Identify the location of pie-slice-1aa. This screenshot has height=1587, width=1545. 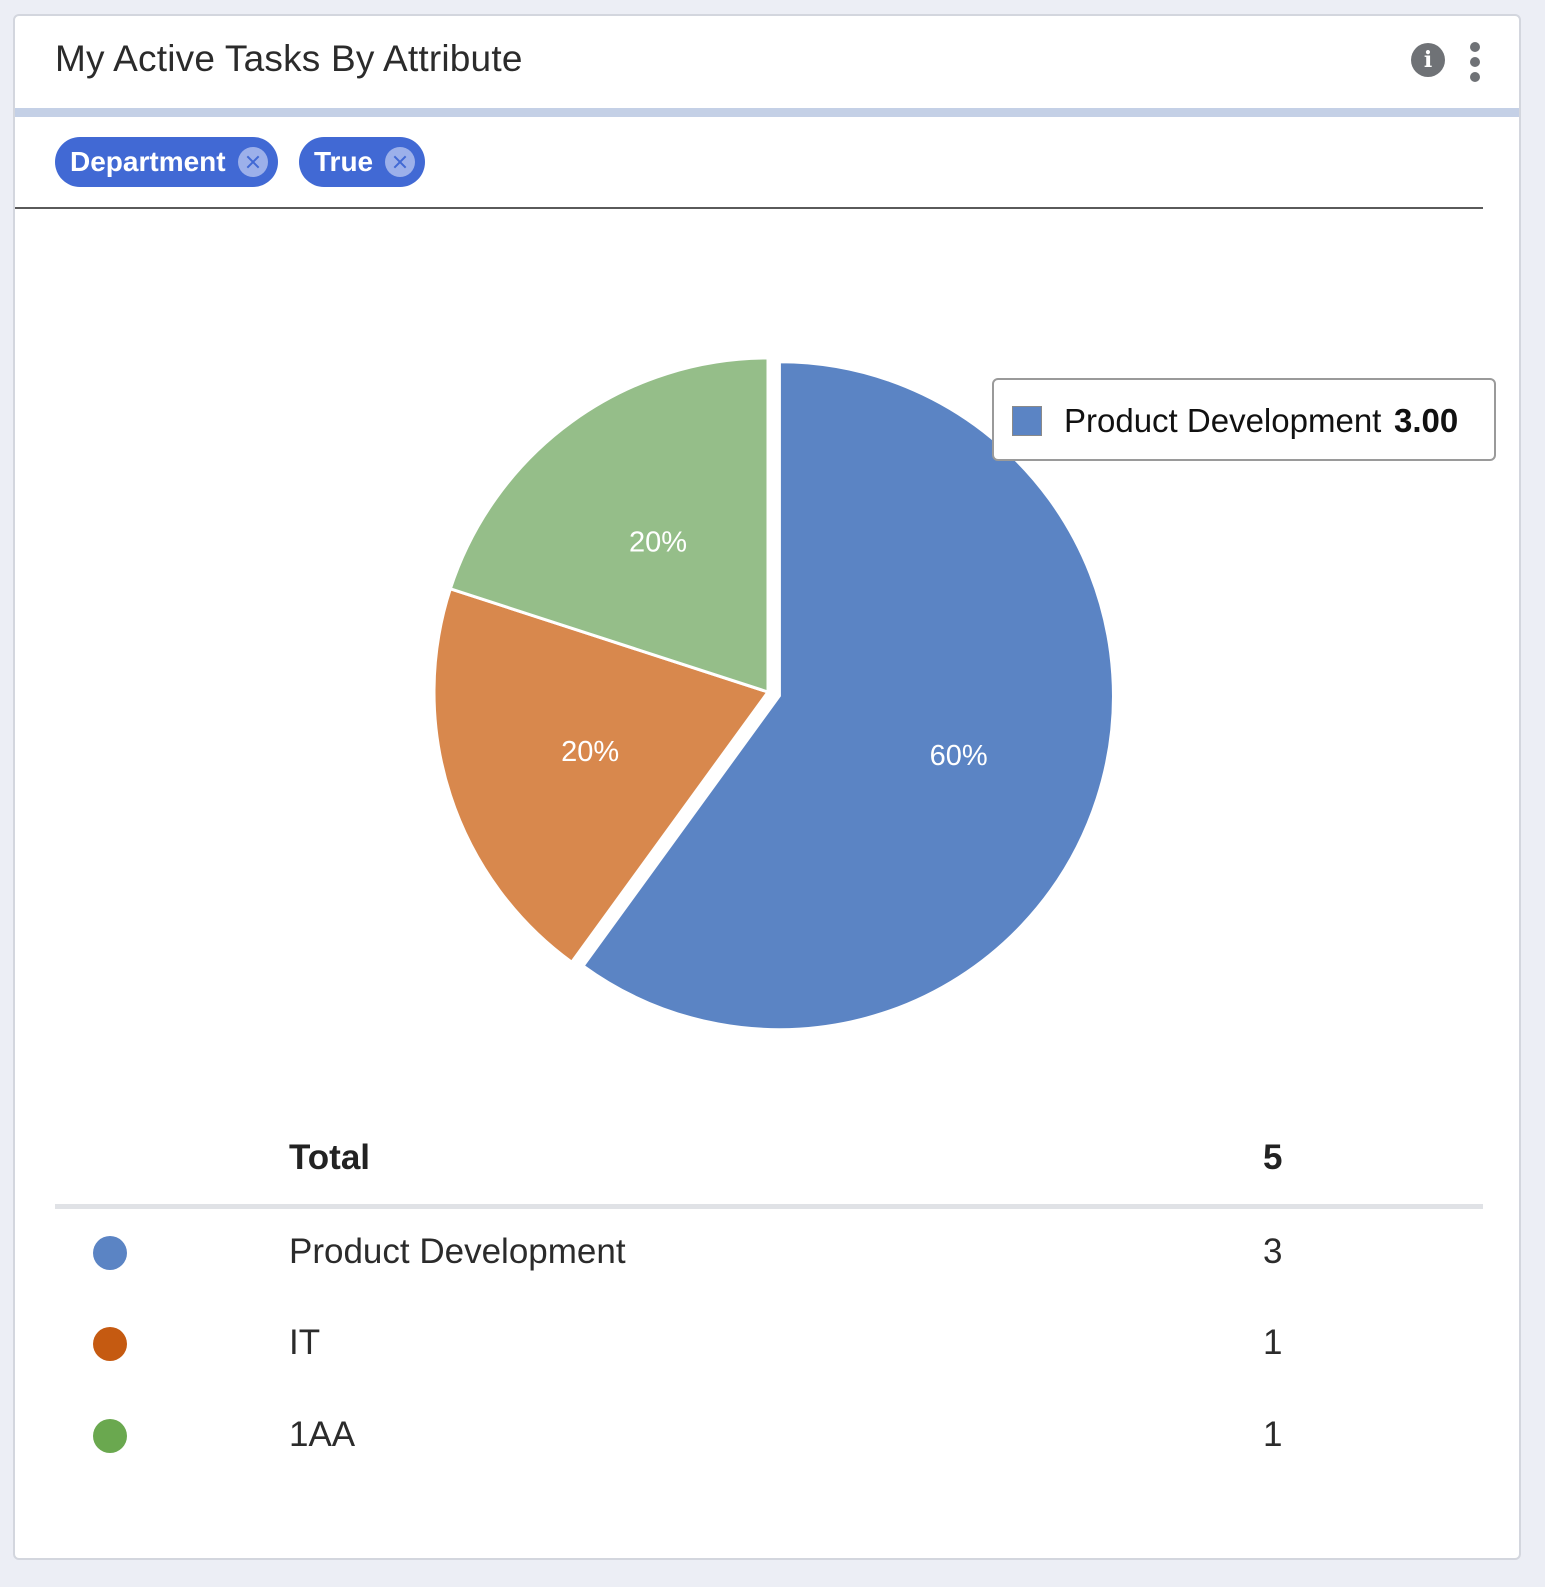
(609, 525).